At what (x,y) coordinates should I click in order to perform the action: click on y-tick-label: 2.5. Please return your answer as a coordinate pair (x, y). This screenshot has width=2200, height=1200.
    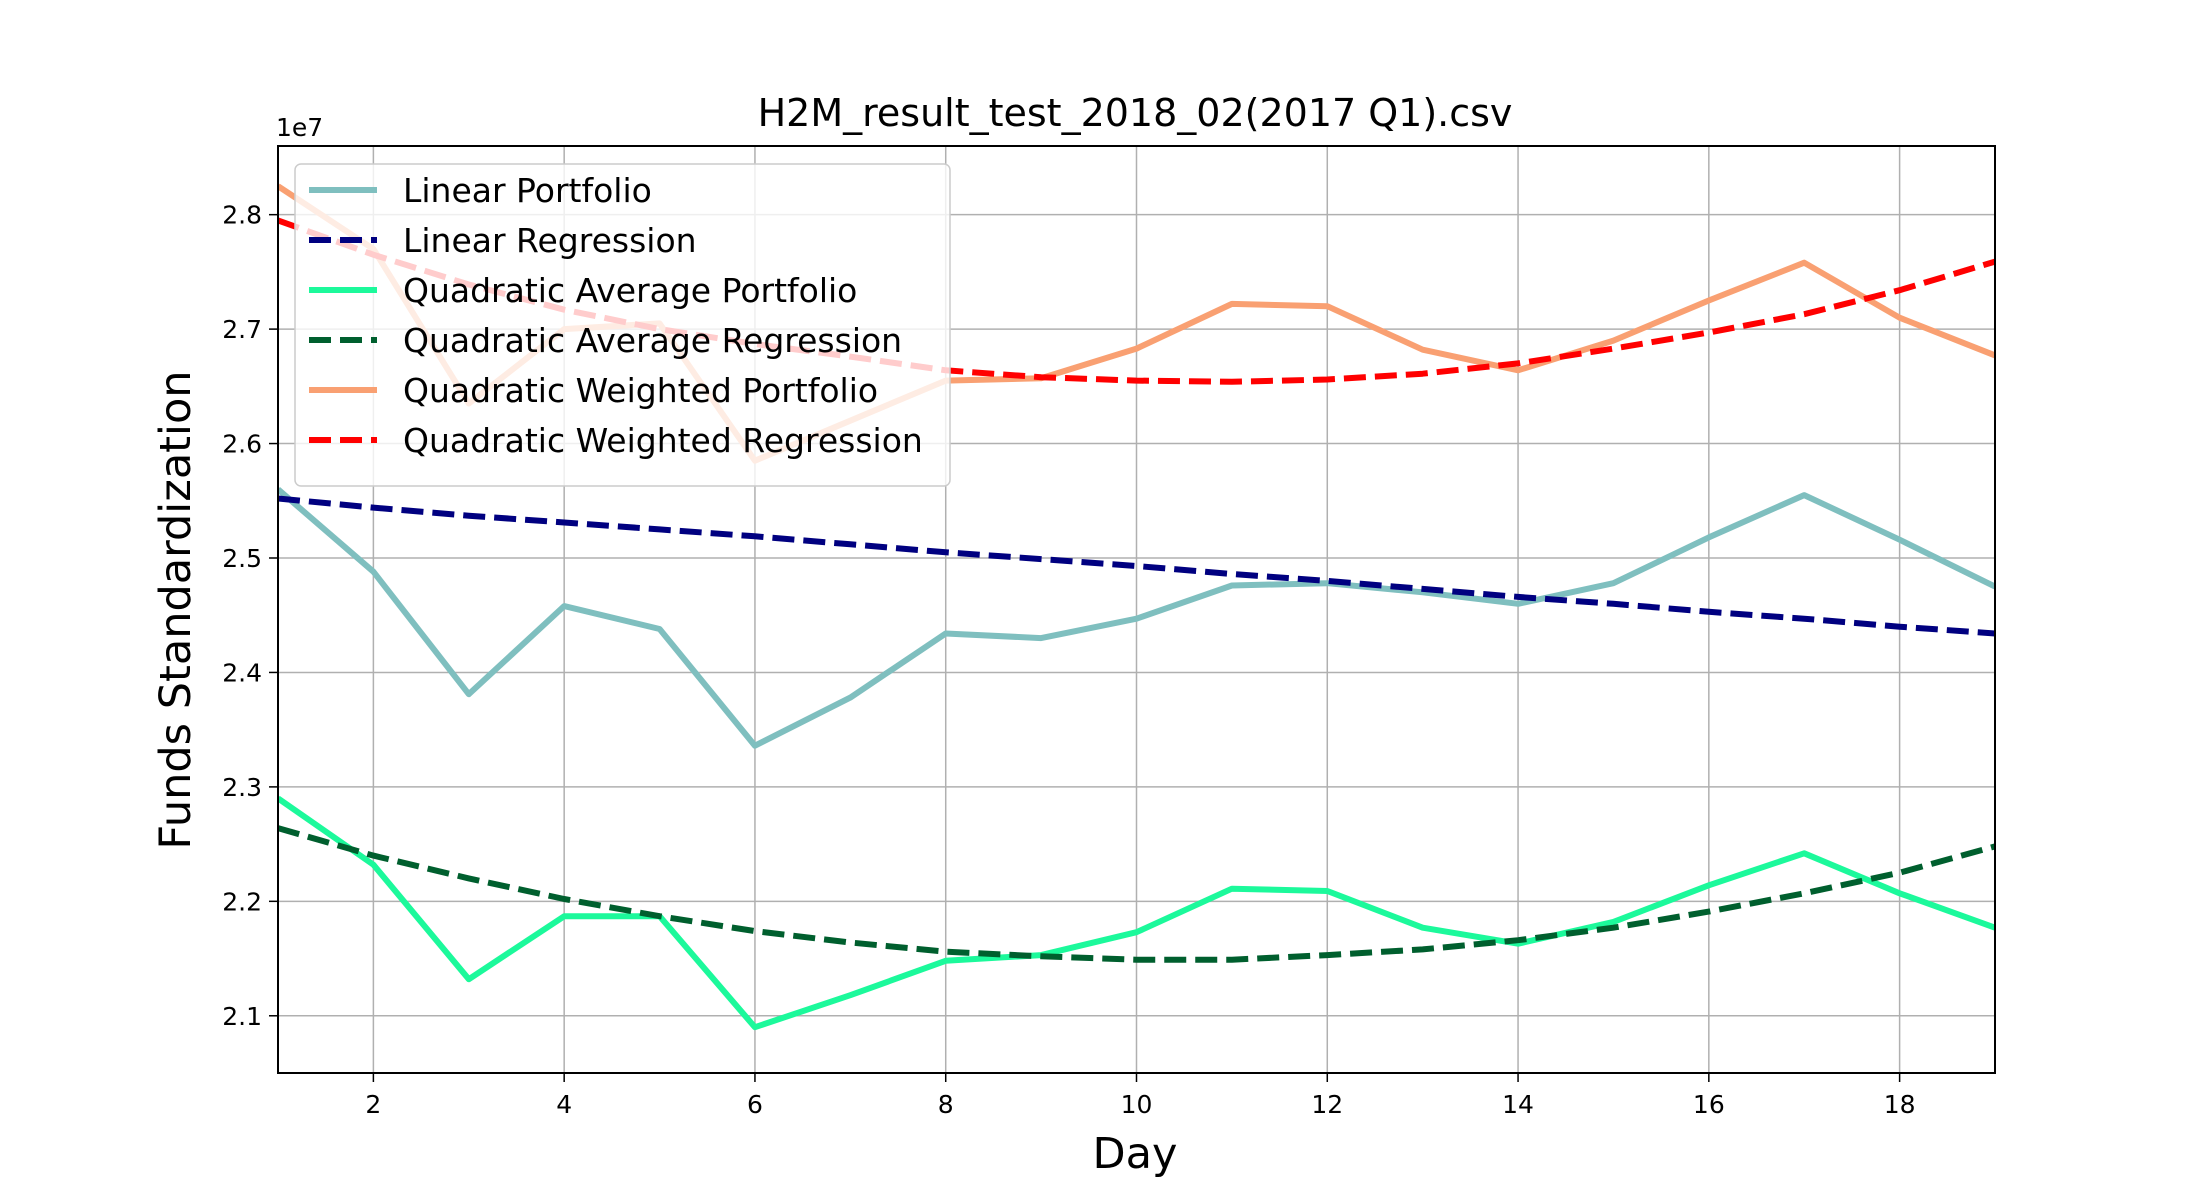
    Looking at the image, I should click on (242, 558).